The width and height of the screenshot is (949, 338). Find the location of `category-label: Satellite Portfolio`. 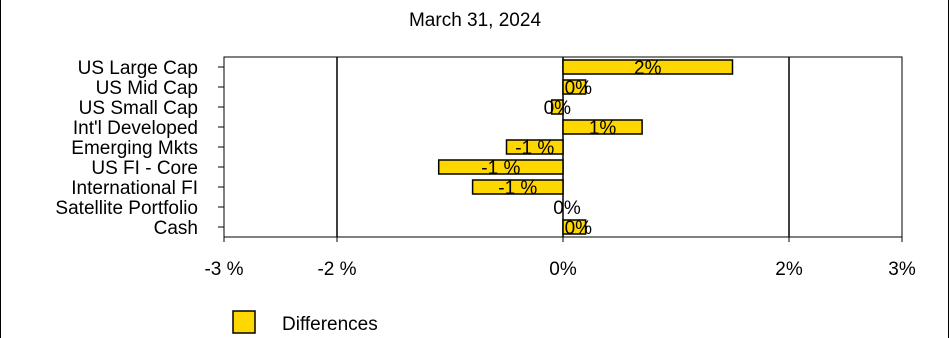

category-label: Satellite Portfolio is located at coordinates (126, 208).